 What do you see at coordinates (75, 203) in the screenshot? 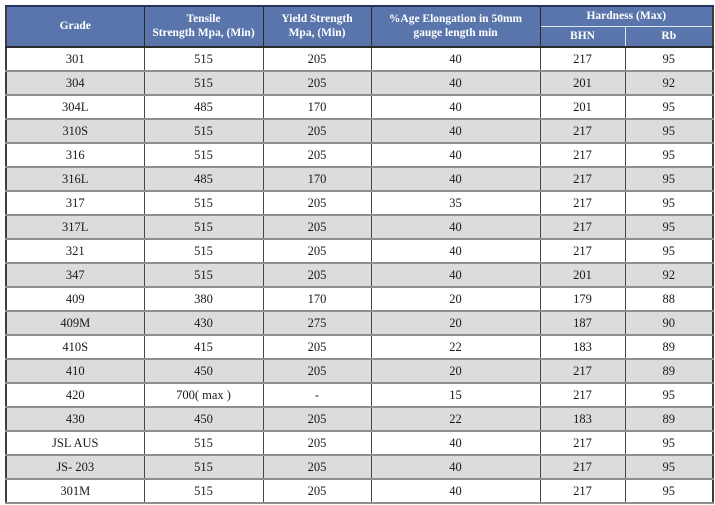
I see `cell-grade: 317` at bounding box center [75, 203].